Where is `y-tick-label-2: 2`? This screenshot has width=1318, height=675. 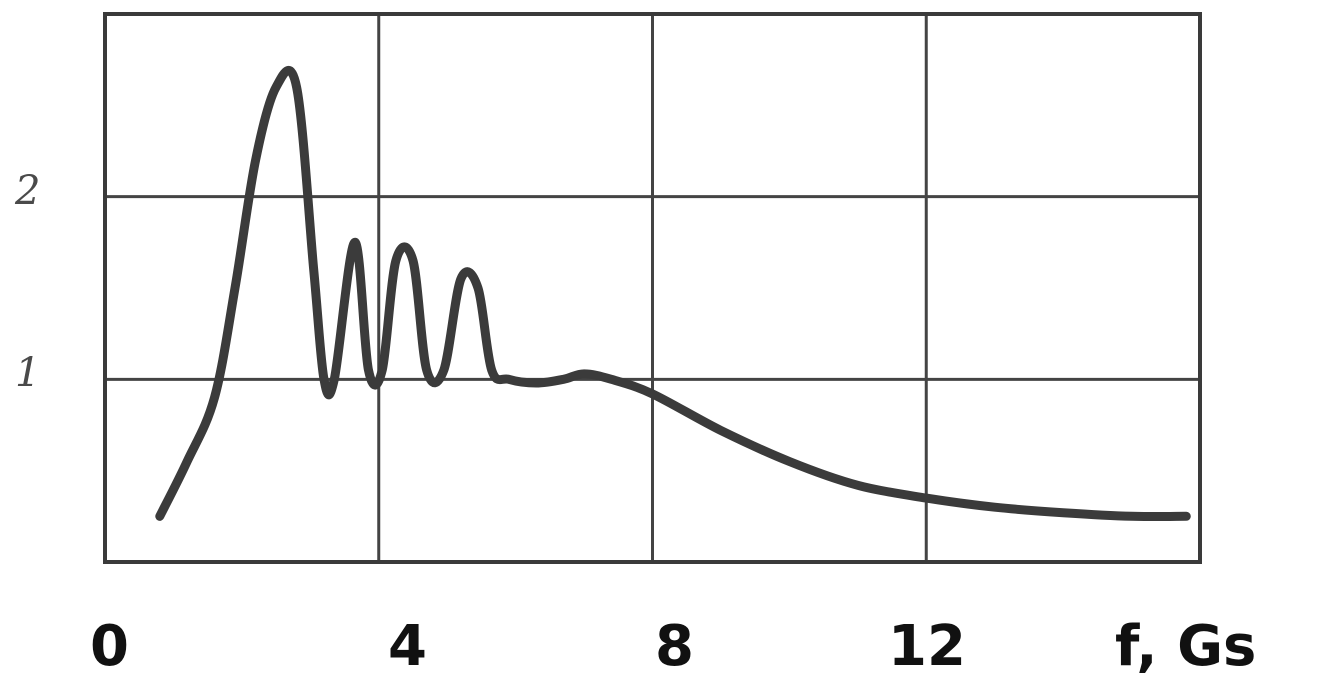 y-tick-label-2: 2 is located at coordinates (27, 191).